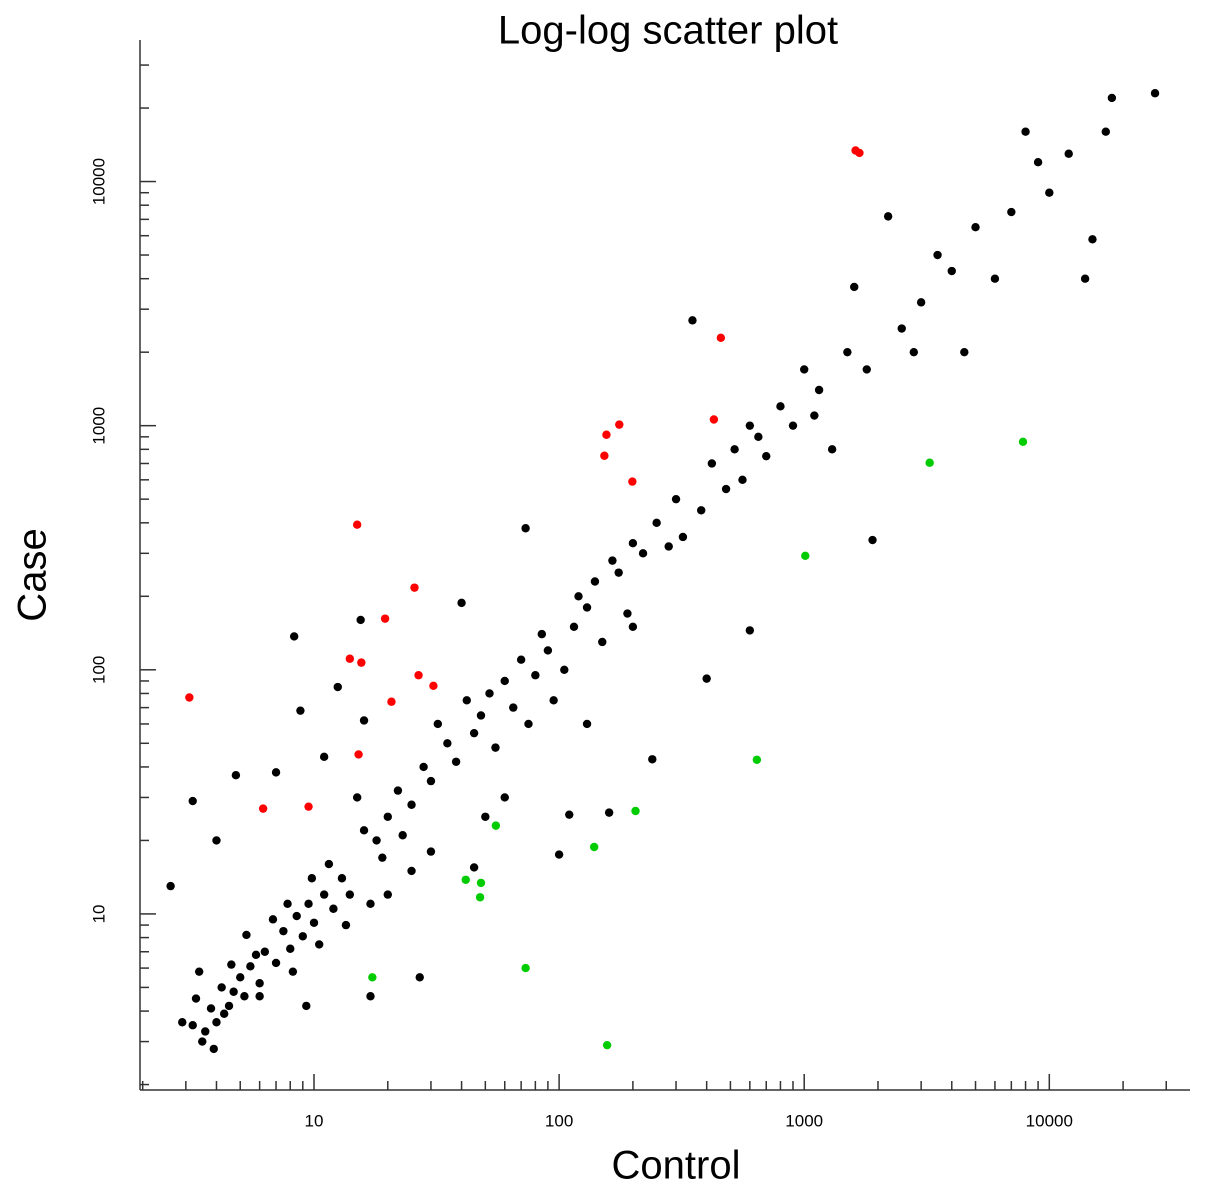 This screenshot has height=1200, width=1205. Describe the element at coordinates (98, 181) in the screenshot. I see `y-tick-label: 10000` at that location.